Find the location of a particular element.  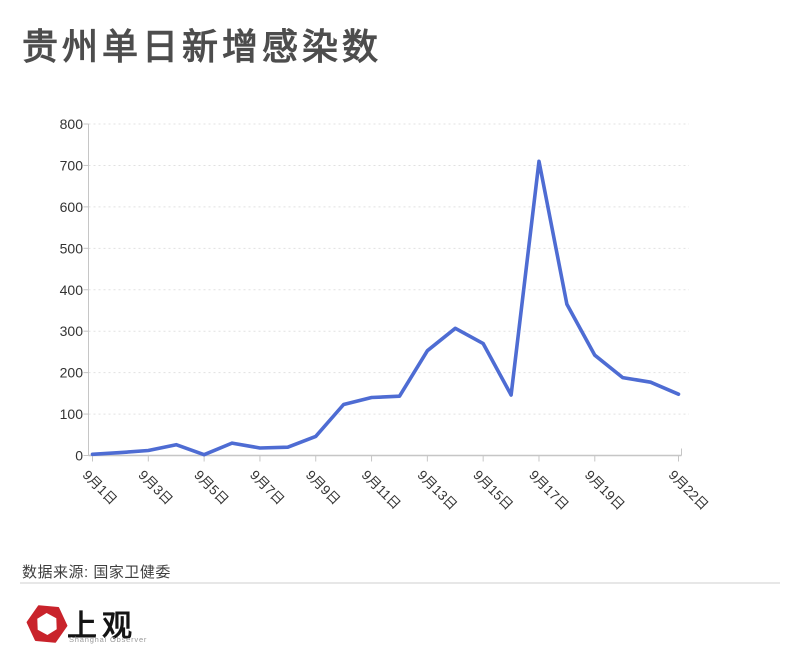

divider is located at coordinates (400, 583).